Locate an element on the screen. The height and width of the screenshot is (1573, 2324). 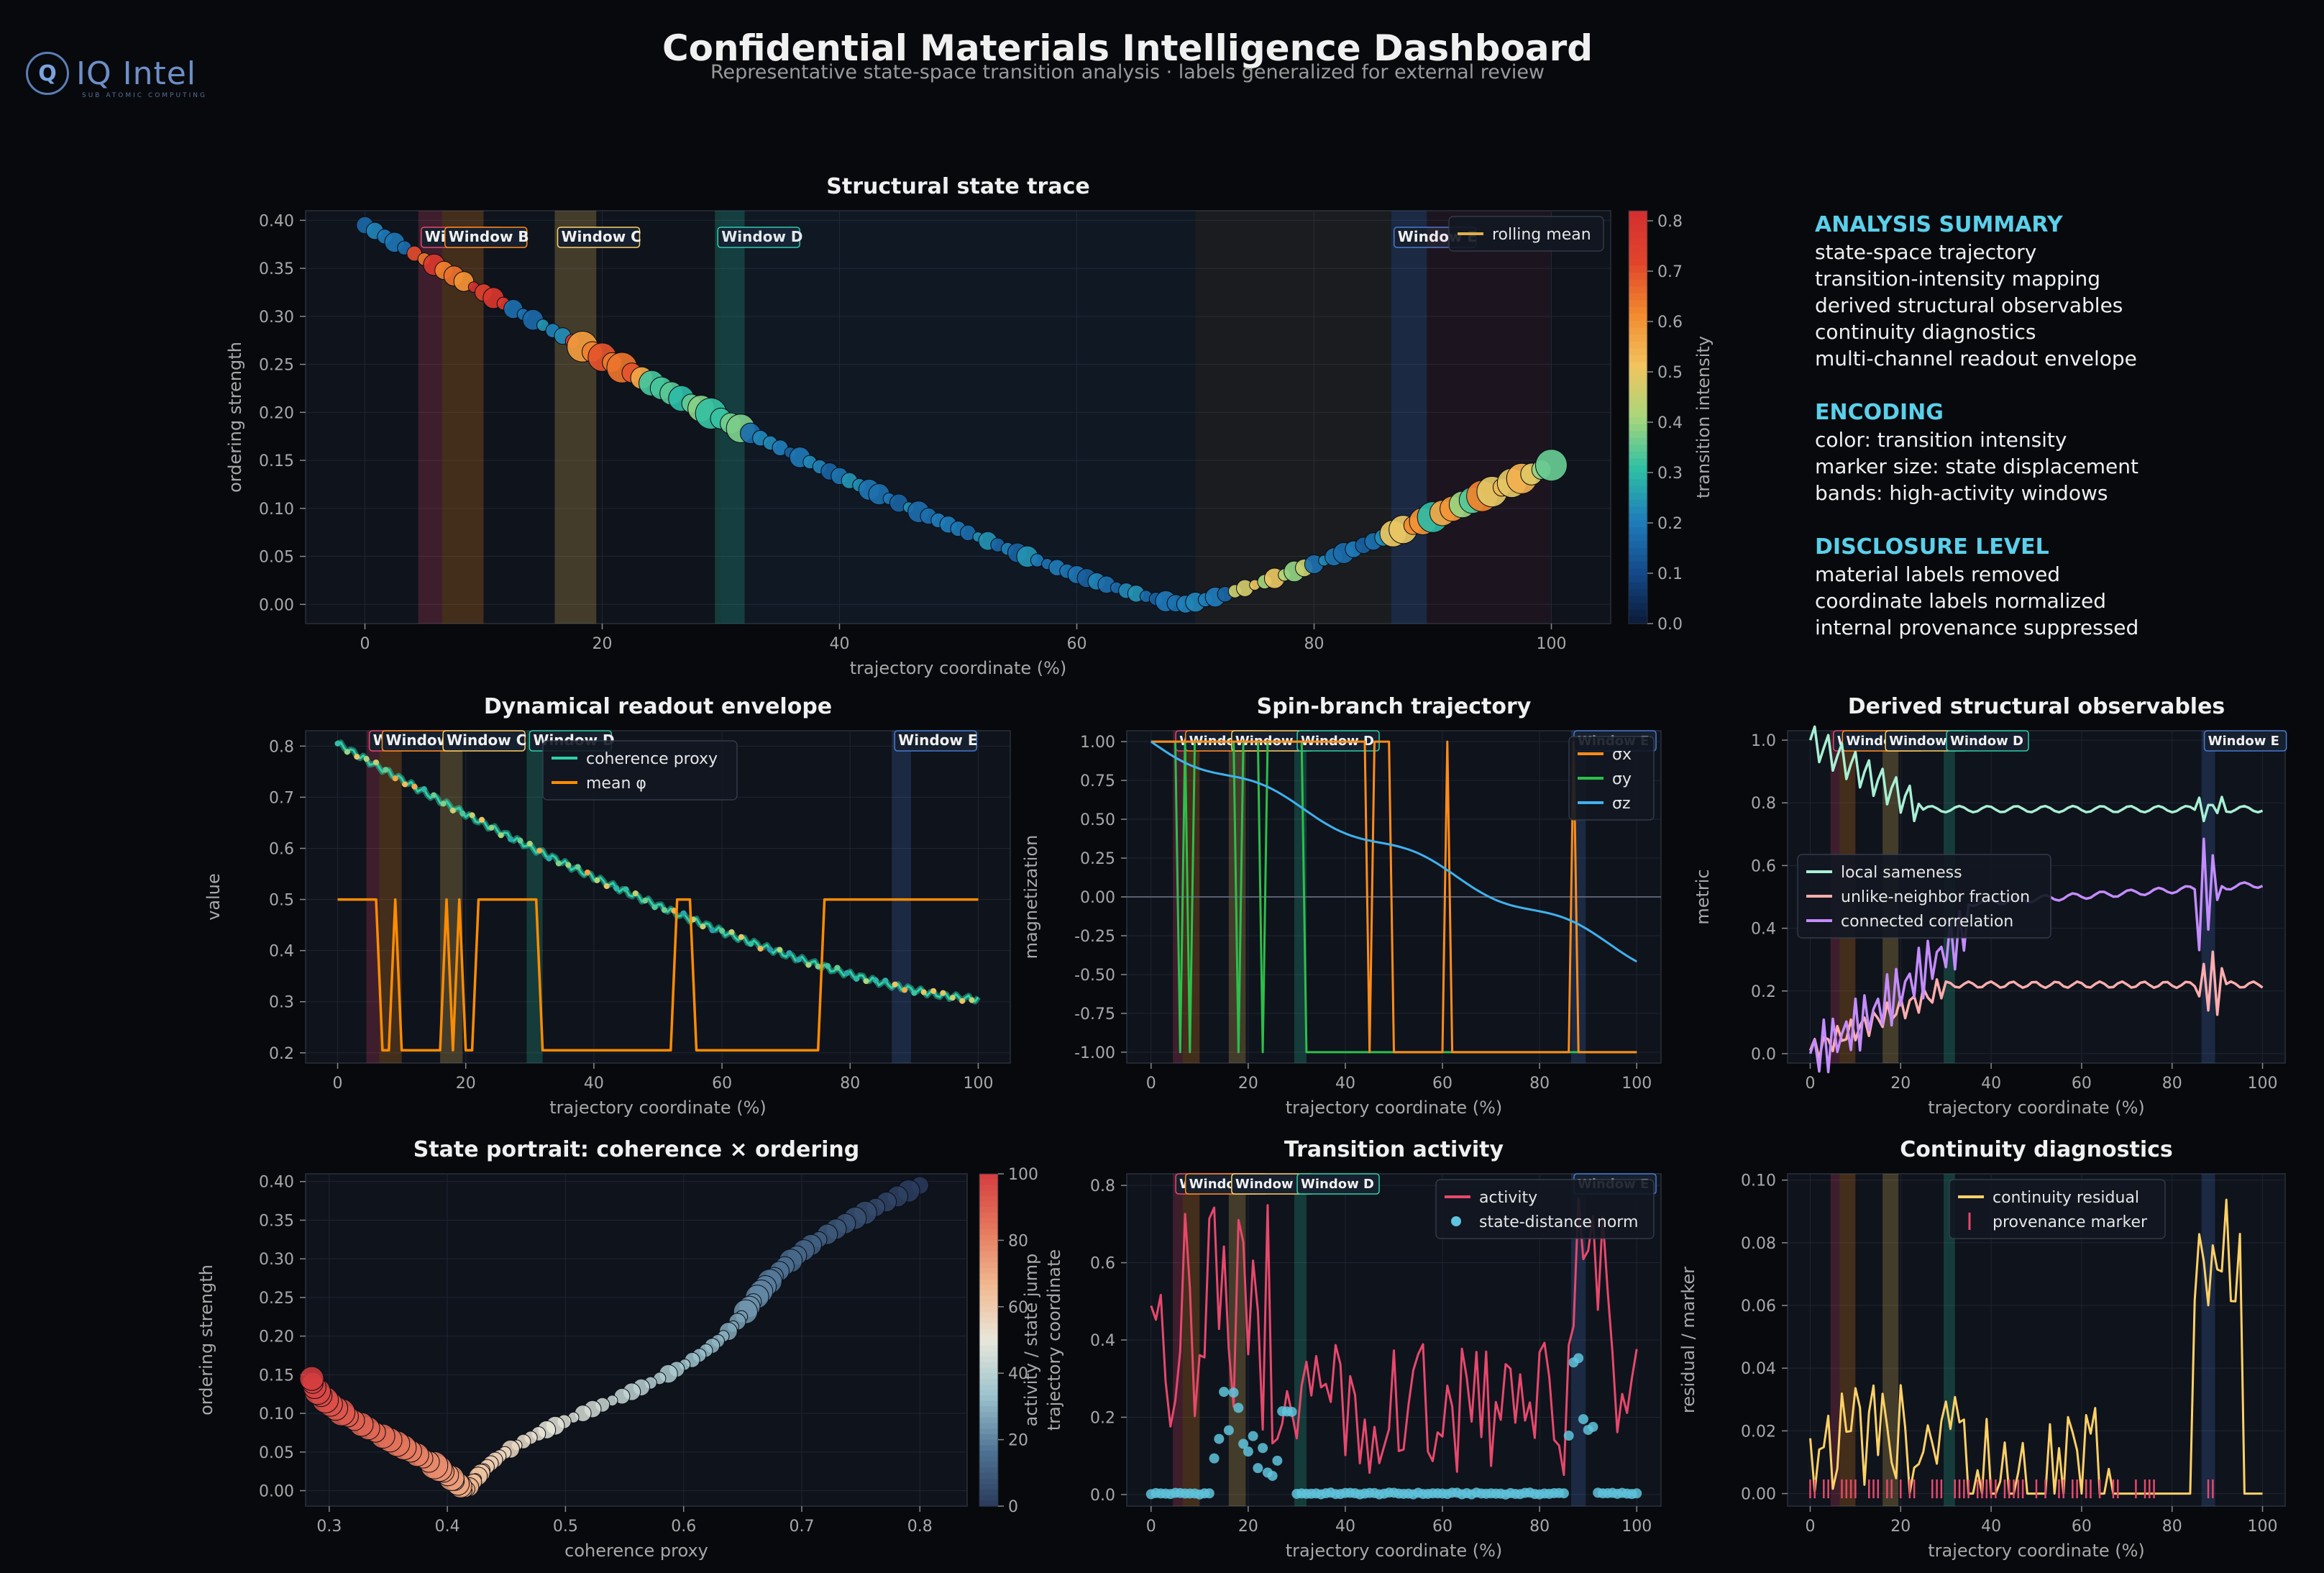
y-tick-label: 0.35 is located at coordinates (276, 1221).